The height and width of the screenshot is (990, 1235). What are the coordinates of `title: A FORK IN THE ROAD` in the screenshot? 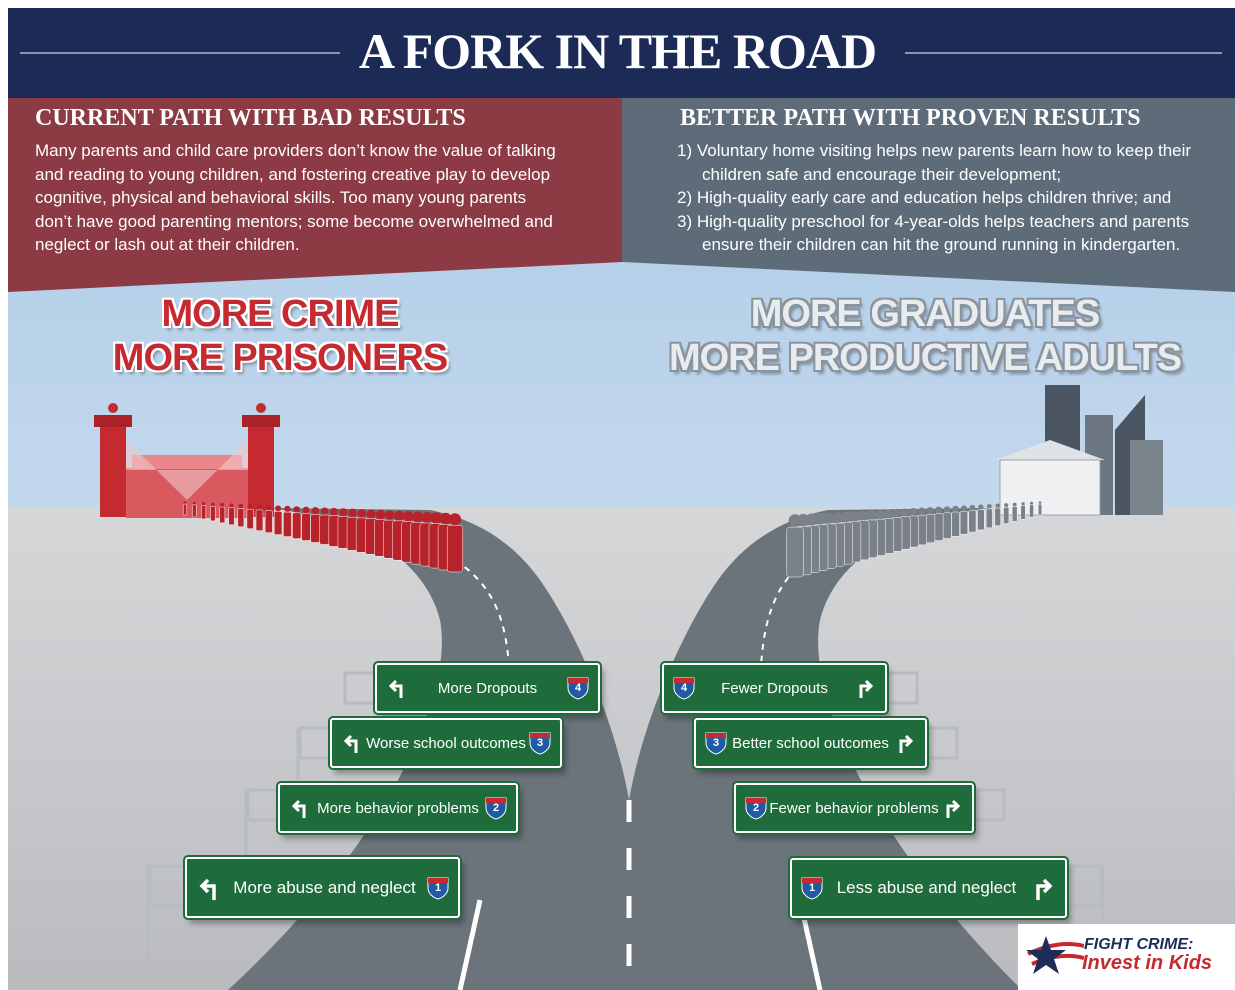 It's located at (617, 51).